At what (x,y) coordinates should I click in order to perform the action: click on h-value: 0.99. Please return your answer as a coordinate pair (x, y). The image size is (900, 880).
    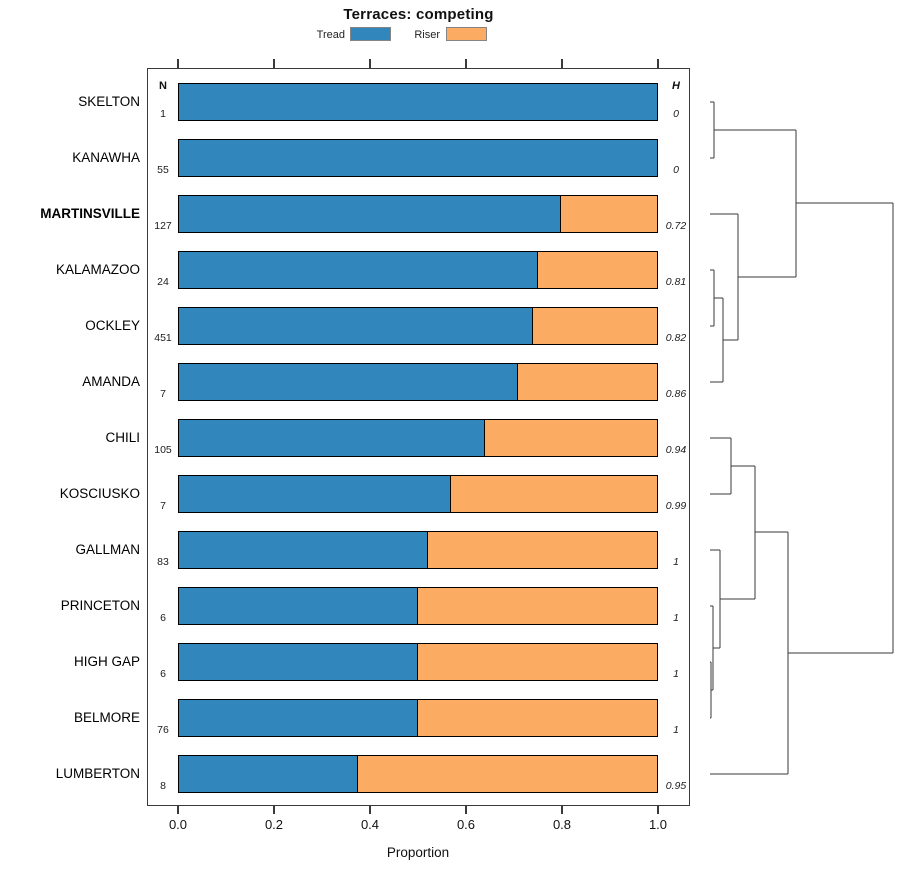
    Looking at the image, I should click on (676, 506).